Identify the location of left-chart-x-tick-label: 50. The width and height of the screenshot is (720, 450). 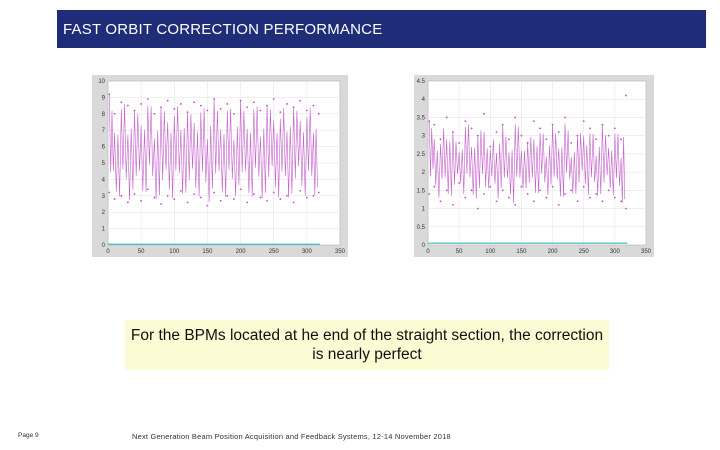
(141, 252).